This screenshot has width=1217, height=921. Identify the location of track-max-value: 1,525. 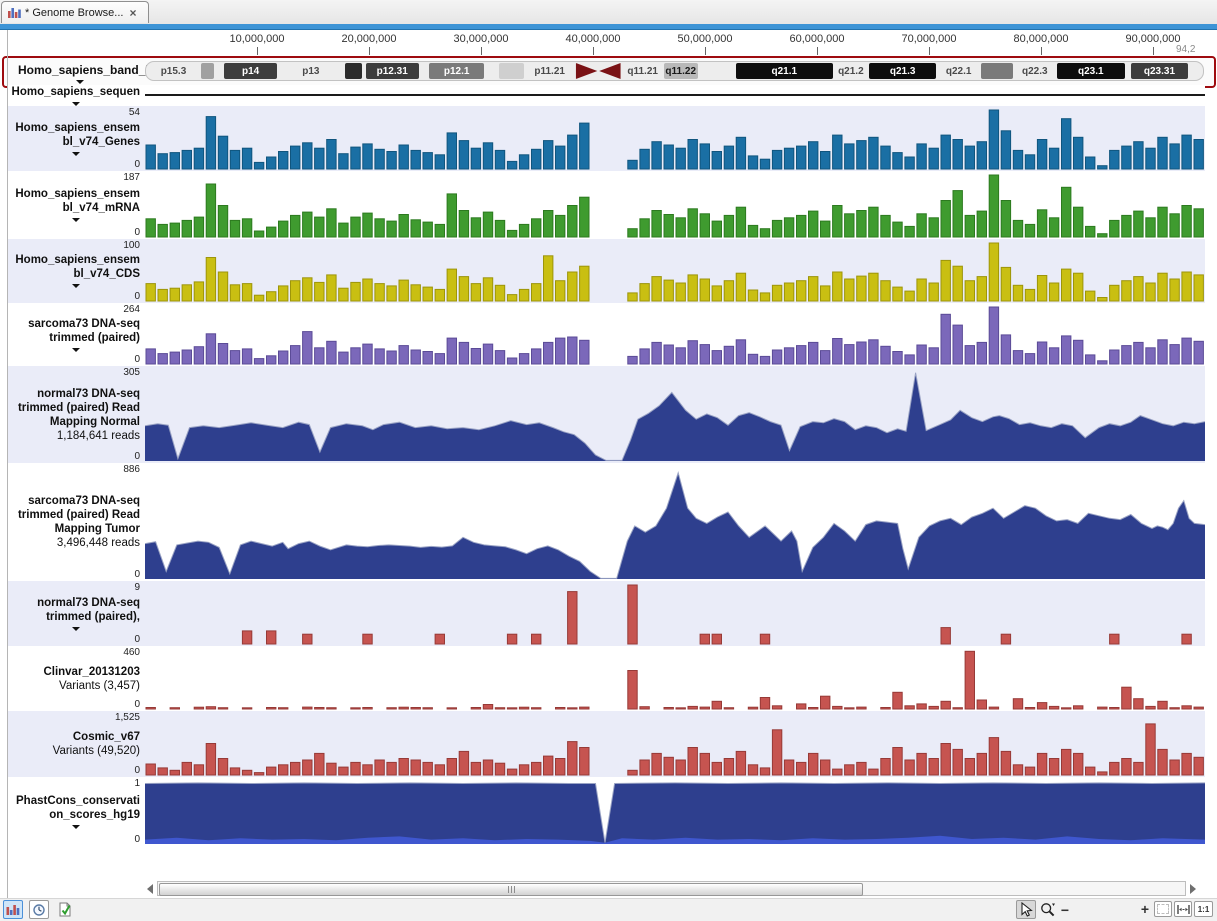
(127, 717).